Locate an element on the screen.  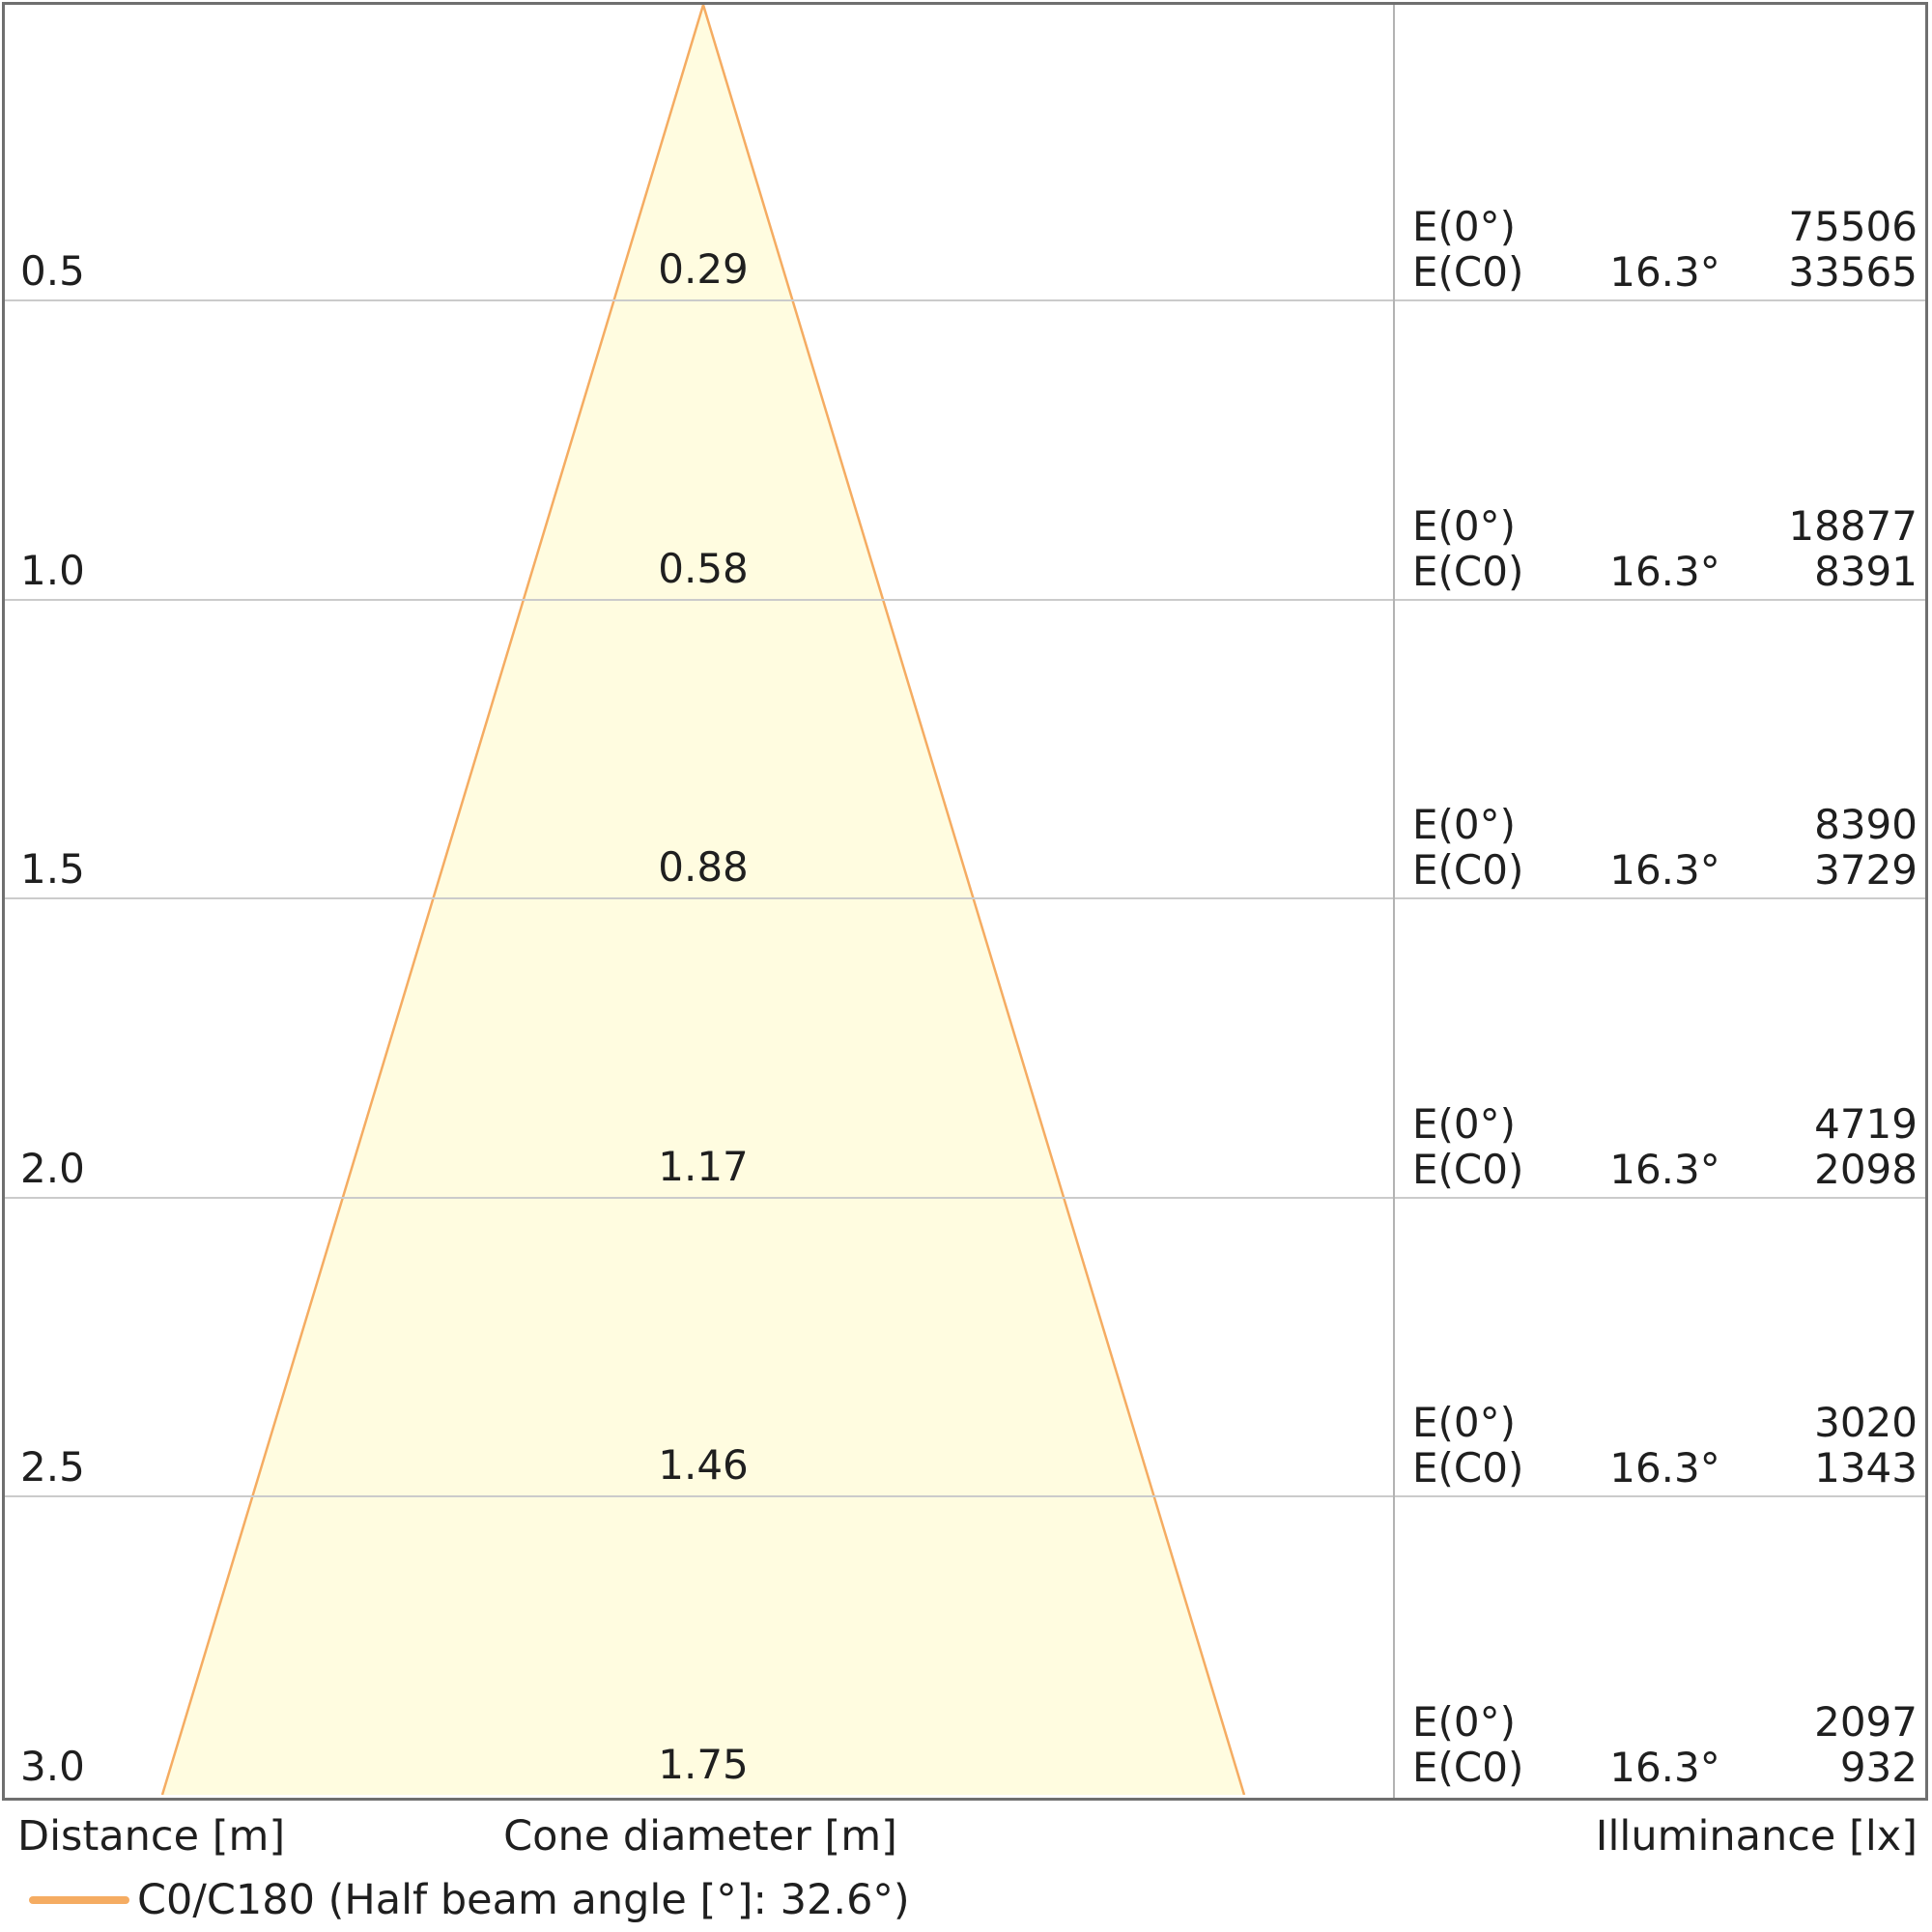
distance-axis-caption: Distance [m] is located at coordinates (151, 1836).